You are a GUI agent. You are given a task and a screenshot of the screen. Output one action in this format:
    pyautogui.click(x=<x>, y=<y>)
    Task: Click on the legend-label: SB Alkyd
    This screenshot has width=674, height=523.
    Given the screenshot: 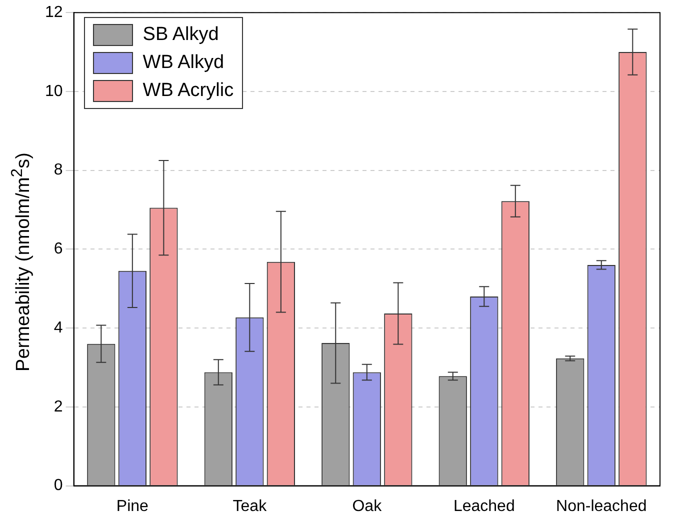 What is the action you would take?
    pyautogui.click(x=180, y=35)
    